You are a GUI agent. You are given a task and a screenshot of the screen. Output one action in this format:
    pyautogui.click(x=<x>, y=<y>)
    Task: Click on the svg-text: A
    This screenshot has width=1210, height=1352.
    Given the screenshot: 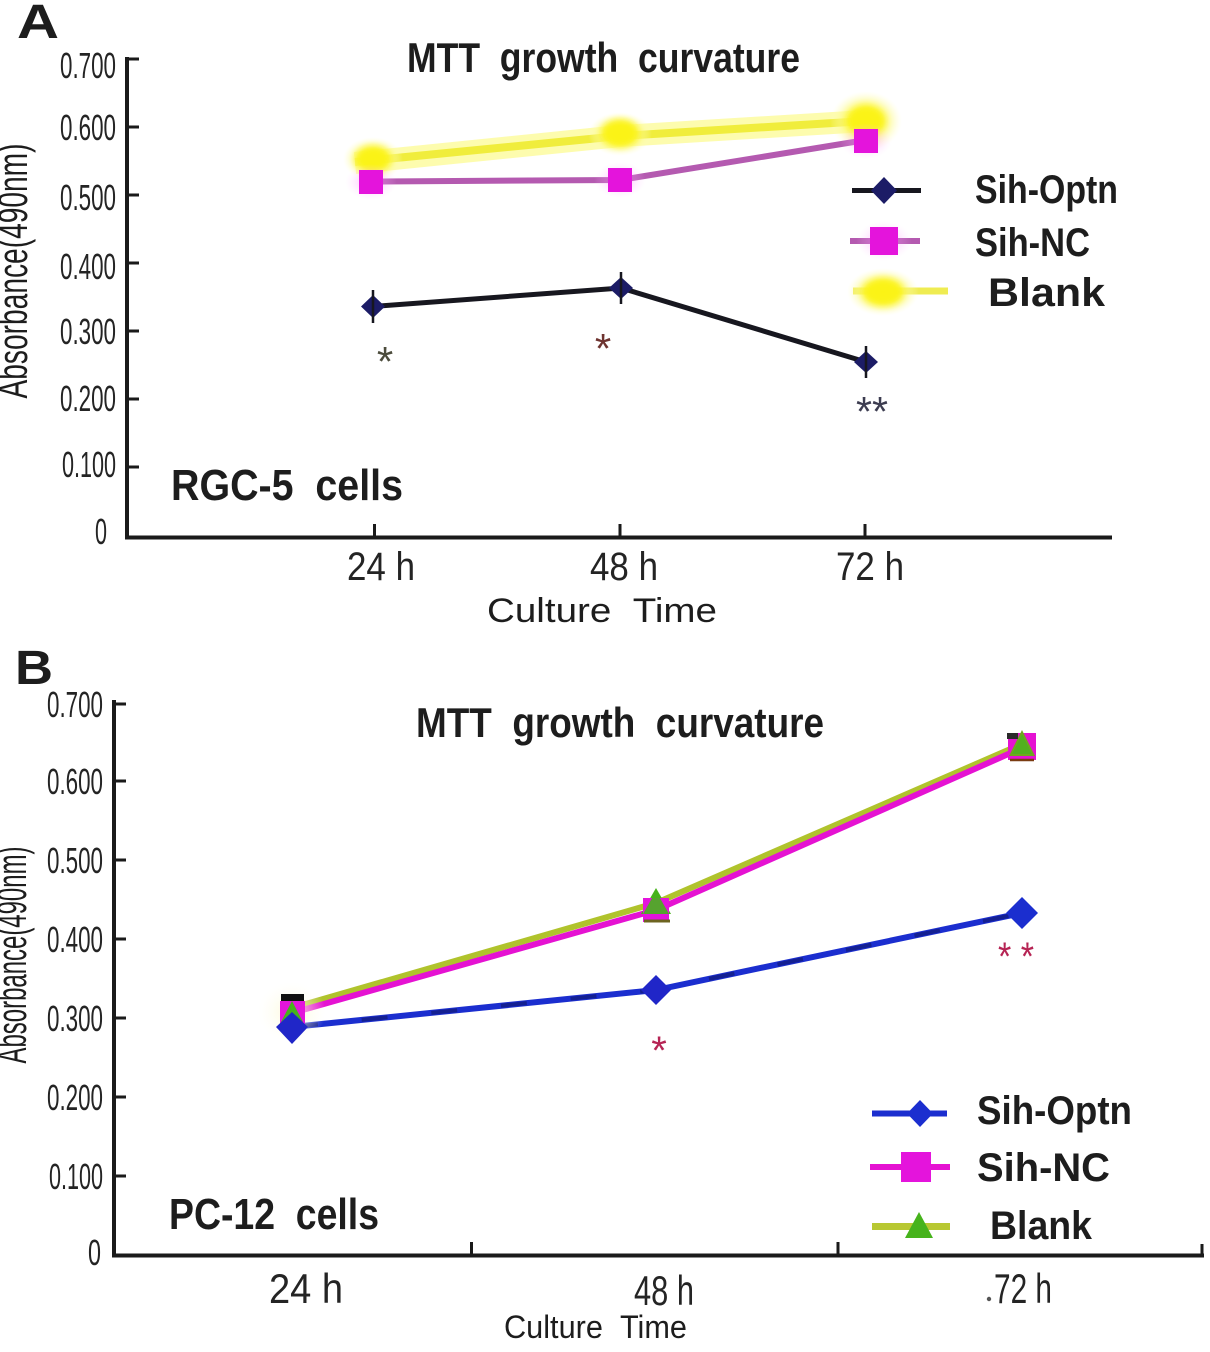 What is the action you would take?
    pyautogui.click(x=38, y=24)
    